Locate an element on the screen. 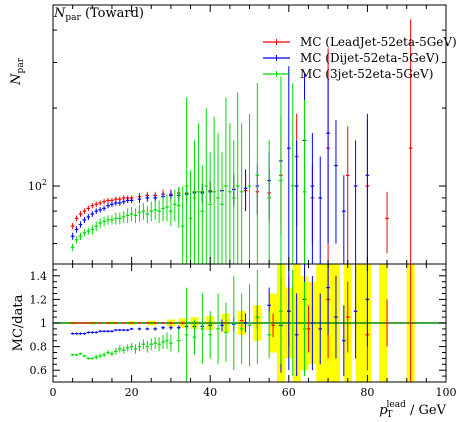  x-tick-label: 0 is located at coordinates (53, 392).